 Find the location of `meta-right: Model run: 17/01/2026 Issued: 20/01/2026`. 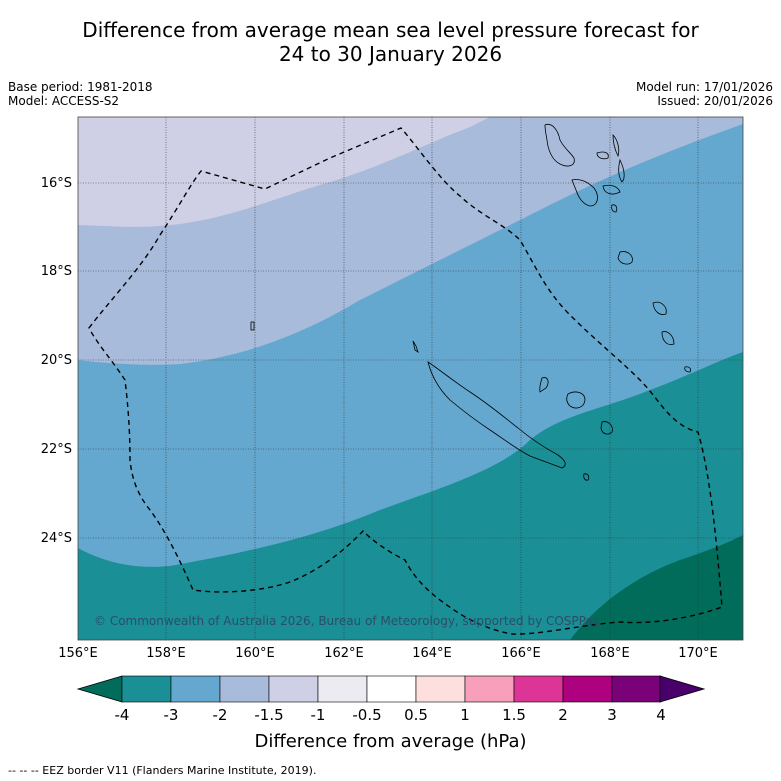

meta-right: Model run: 17/01/2026 Issued: 20/01/2026 is located at coordinates (704, 94).